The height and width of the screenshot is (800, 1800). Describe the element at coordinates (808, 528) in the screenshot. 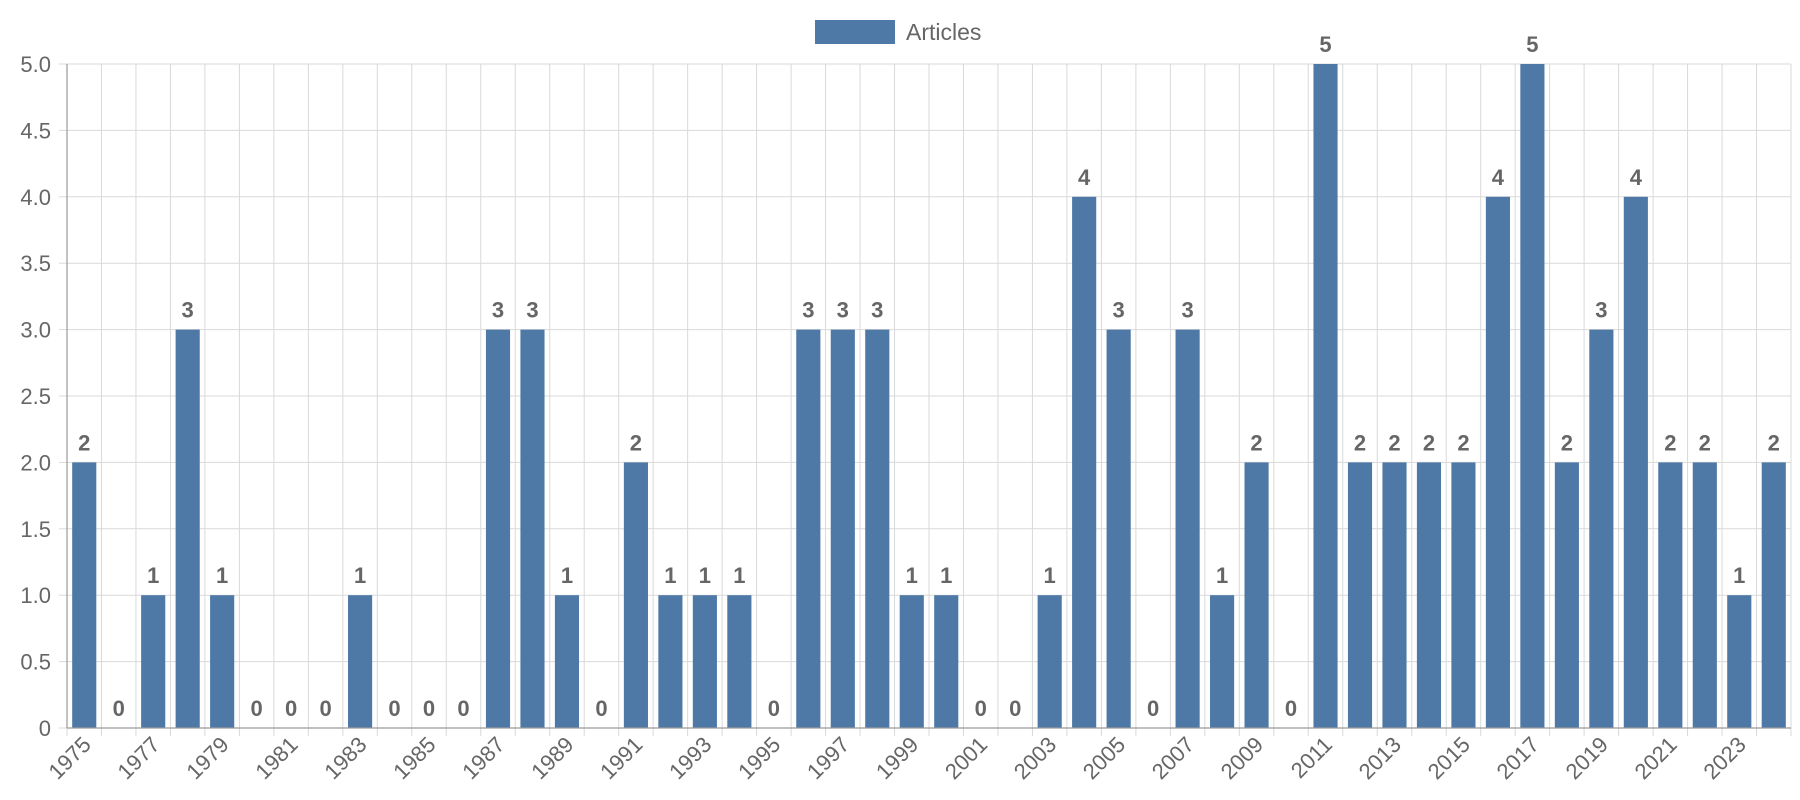

I see `bar-1996` at that location.